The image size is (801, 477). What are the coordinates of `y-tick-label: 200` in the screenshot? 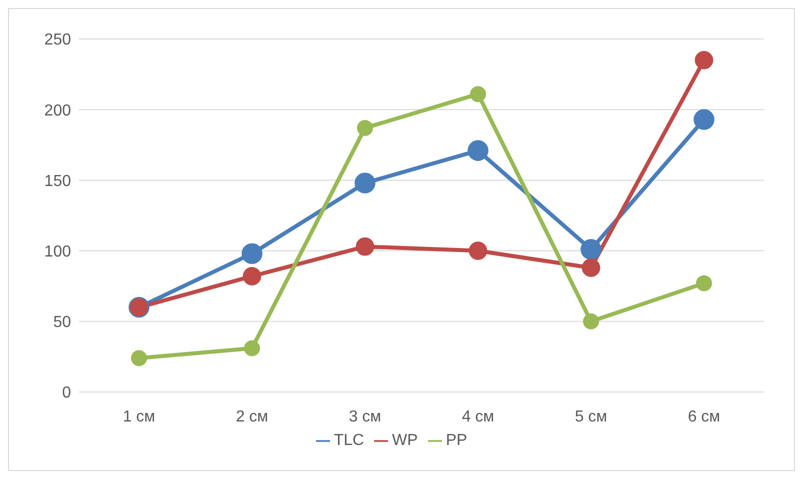 It's located at (58, 111).